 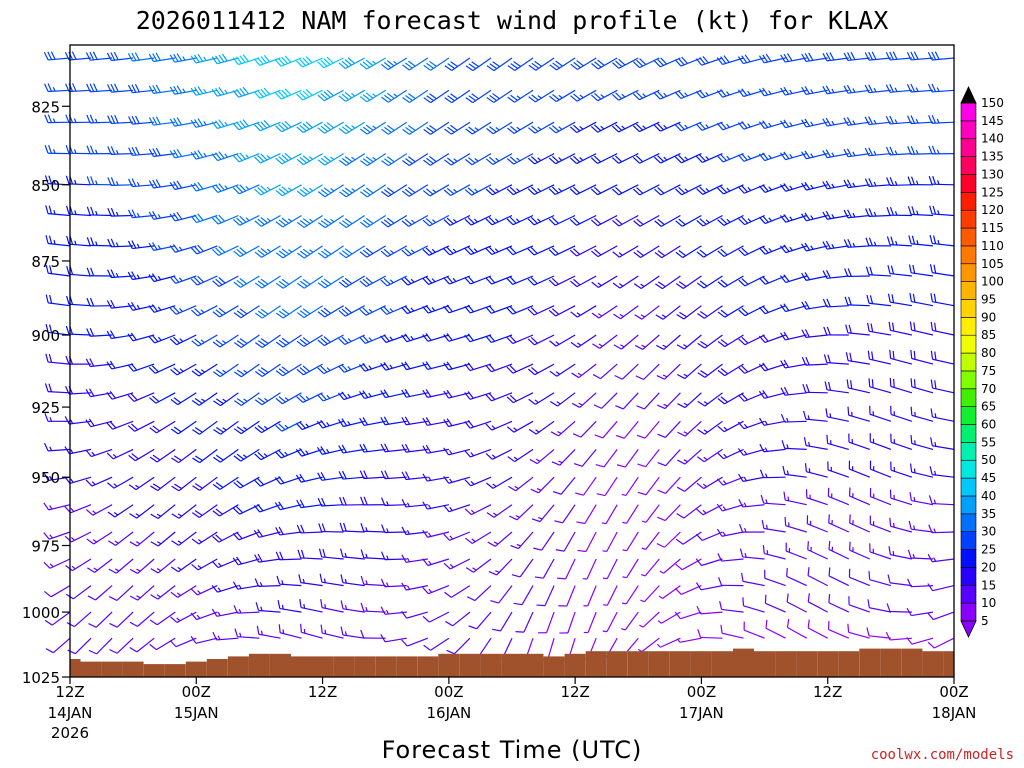 I want to click on surface-column, so click(x=596, y=664).